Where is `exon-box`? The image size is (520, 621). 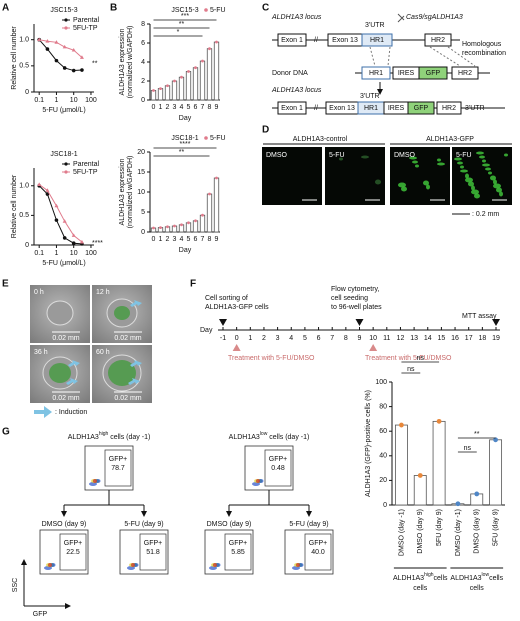 exon-box is located at coordinates (292, 108).